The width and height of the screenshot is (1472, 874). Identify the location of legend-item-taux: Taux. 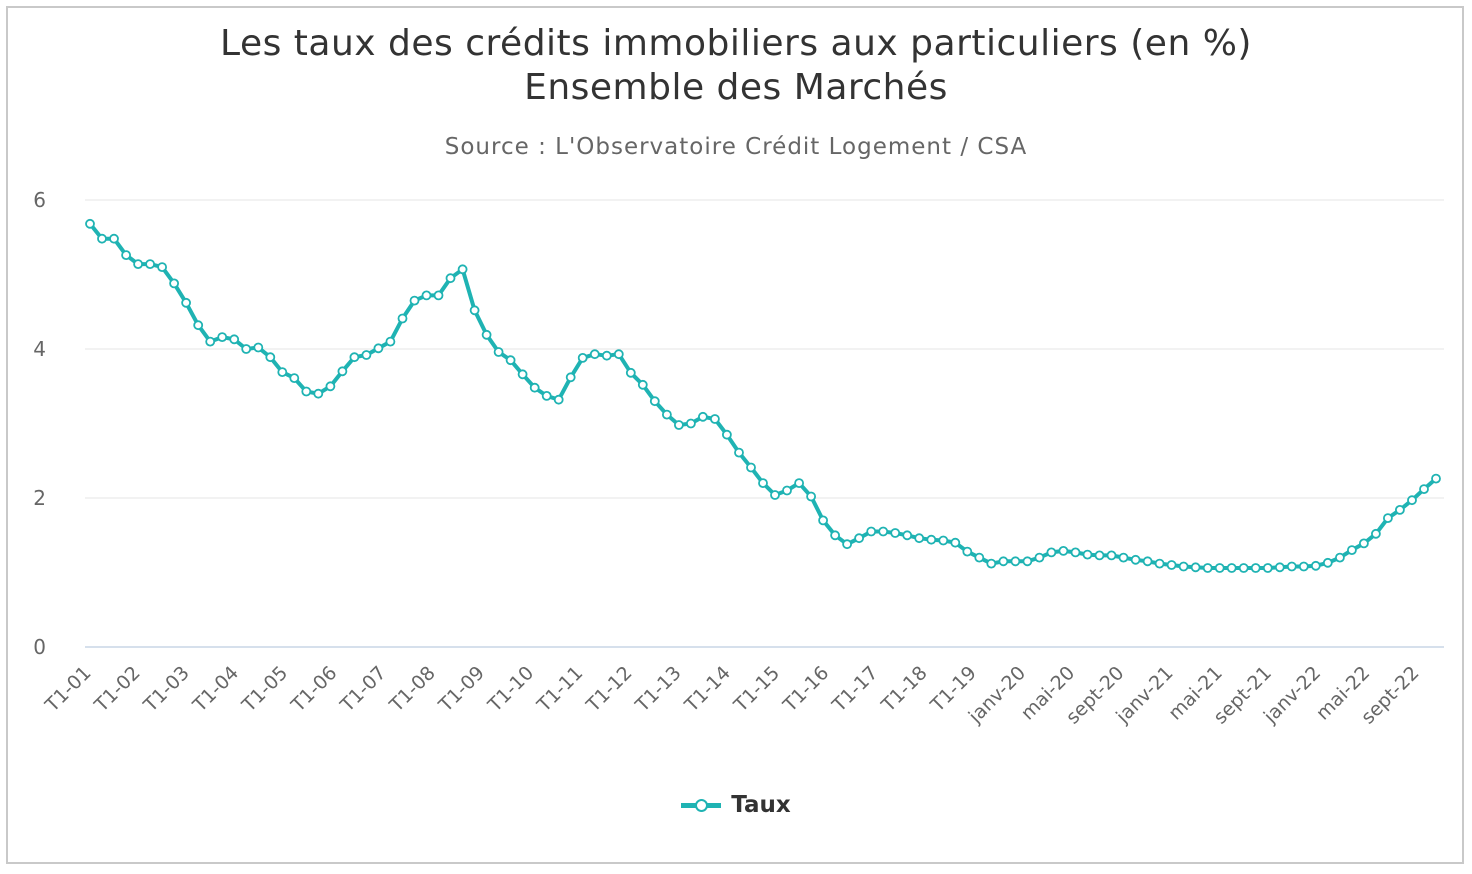
(736, 805).